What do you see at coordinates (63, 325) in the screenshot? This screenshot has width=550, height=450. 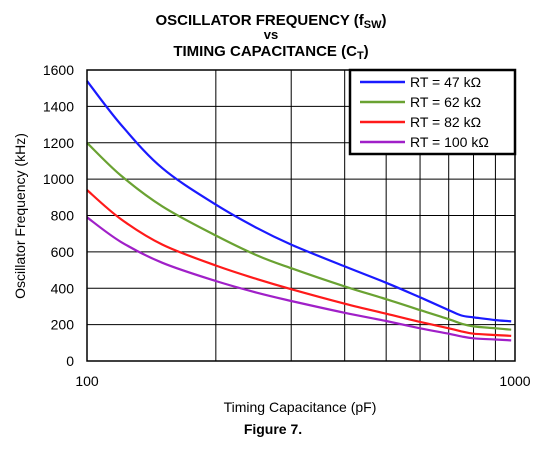 I see `y-tick-label: 200` at bounding box center [63, 325].